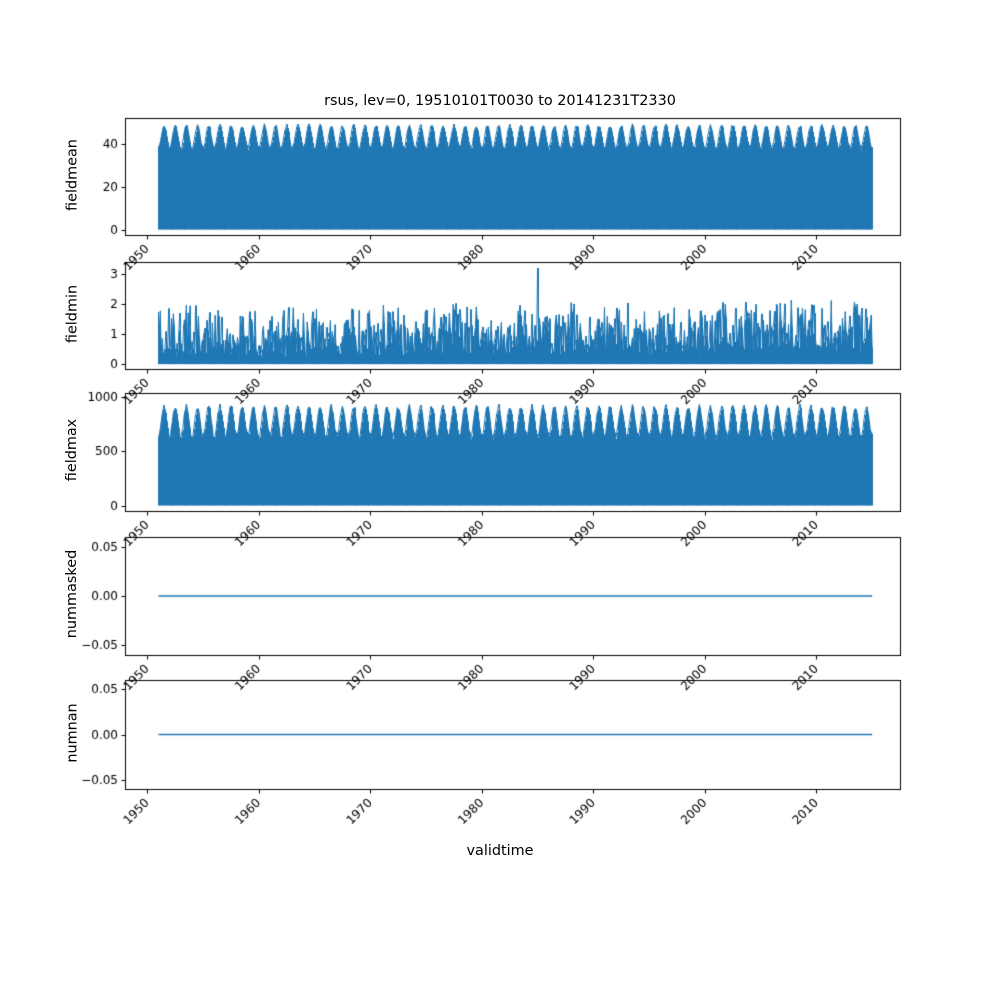 The width and height of the screenshot is (1000, 1000). What do you see at coordinates (500, 851) in the screenshot?
I see `x-axis-label: validtime` at bounding box center [500, 851].